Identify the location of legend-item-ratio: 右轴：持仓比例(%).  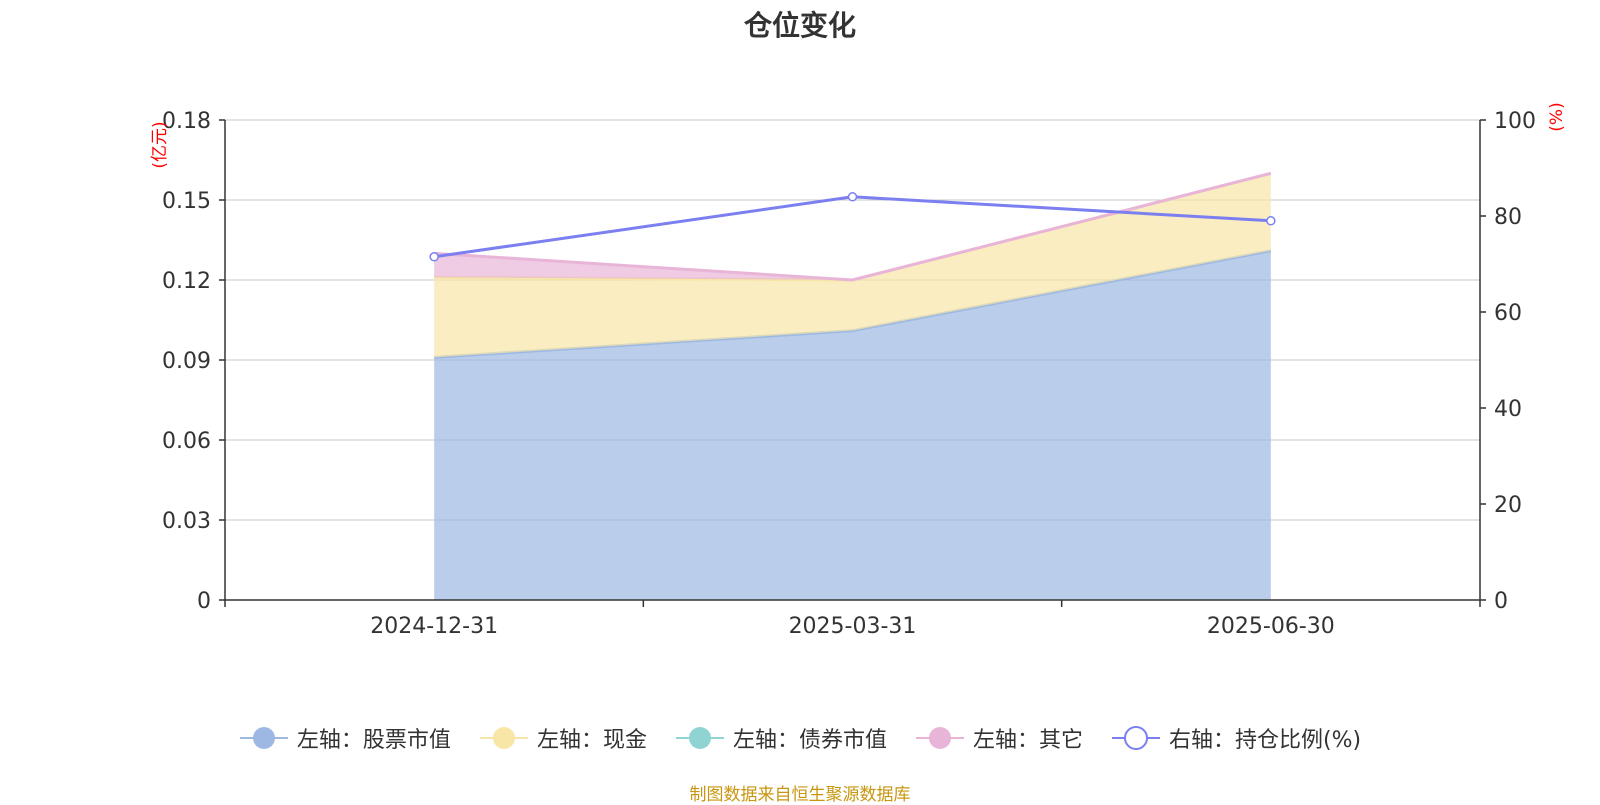
(1236, 738).